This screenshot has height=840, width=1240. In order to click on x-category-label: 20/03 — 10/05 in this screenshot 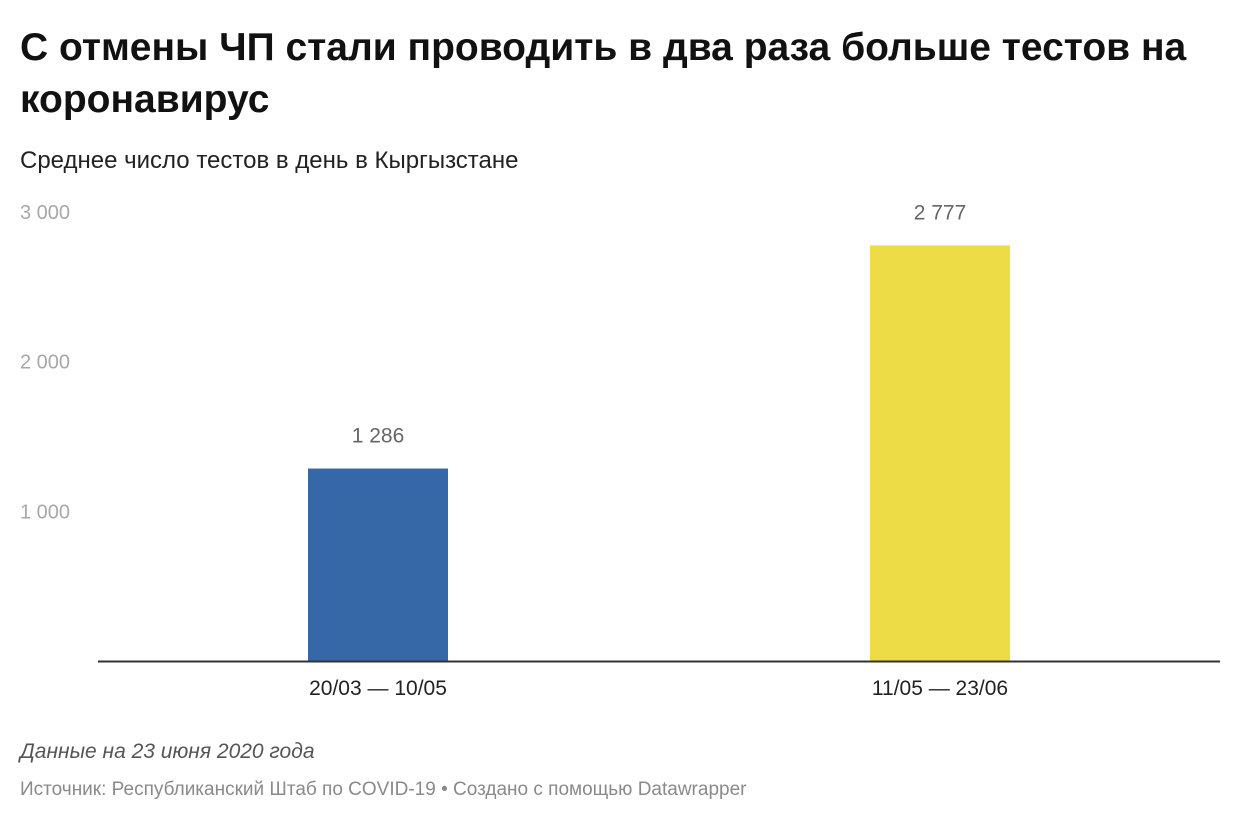, I will do `click(378, 688)`.